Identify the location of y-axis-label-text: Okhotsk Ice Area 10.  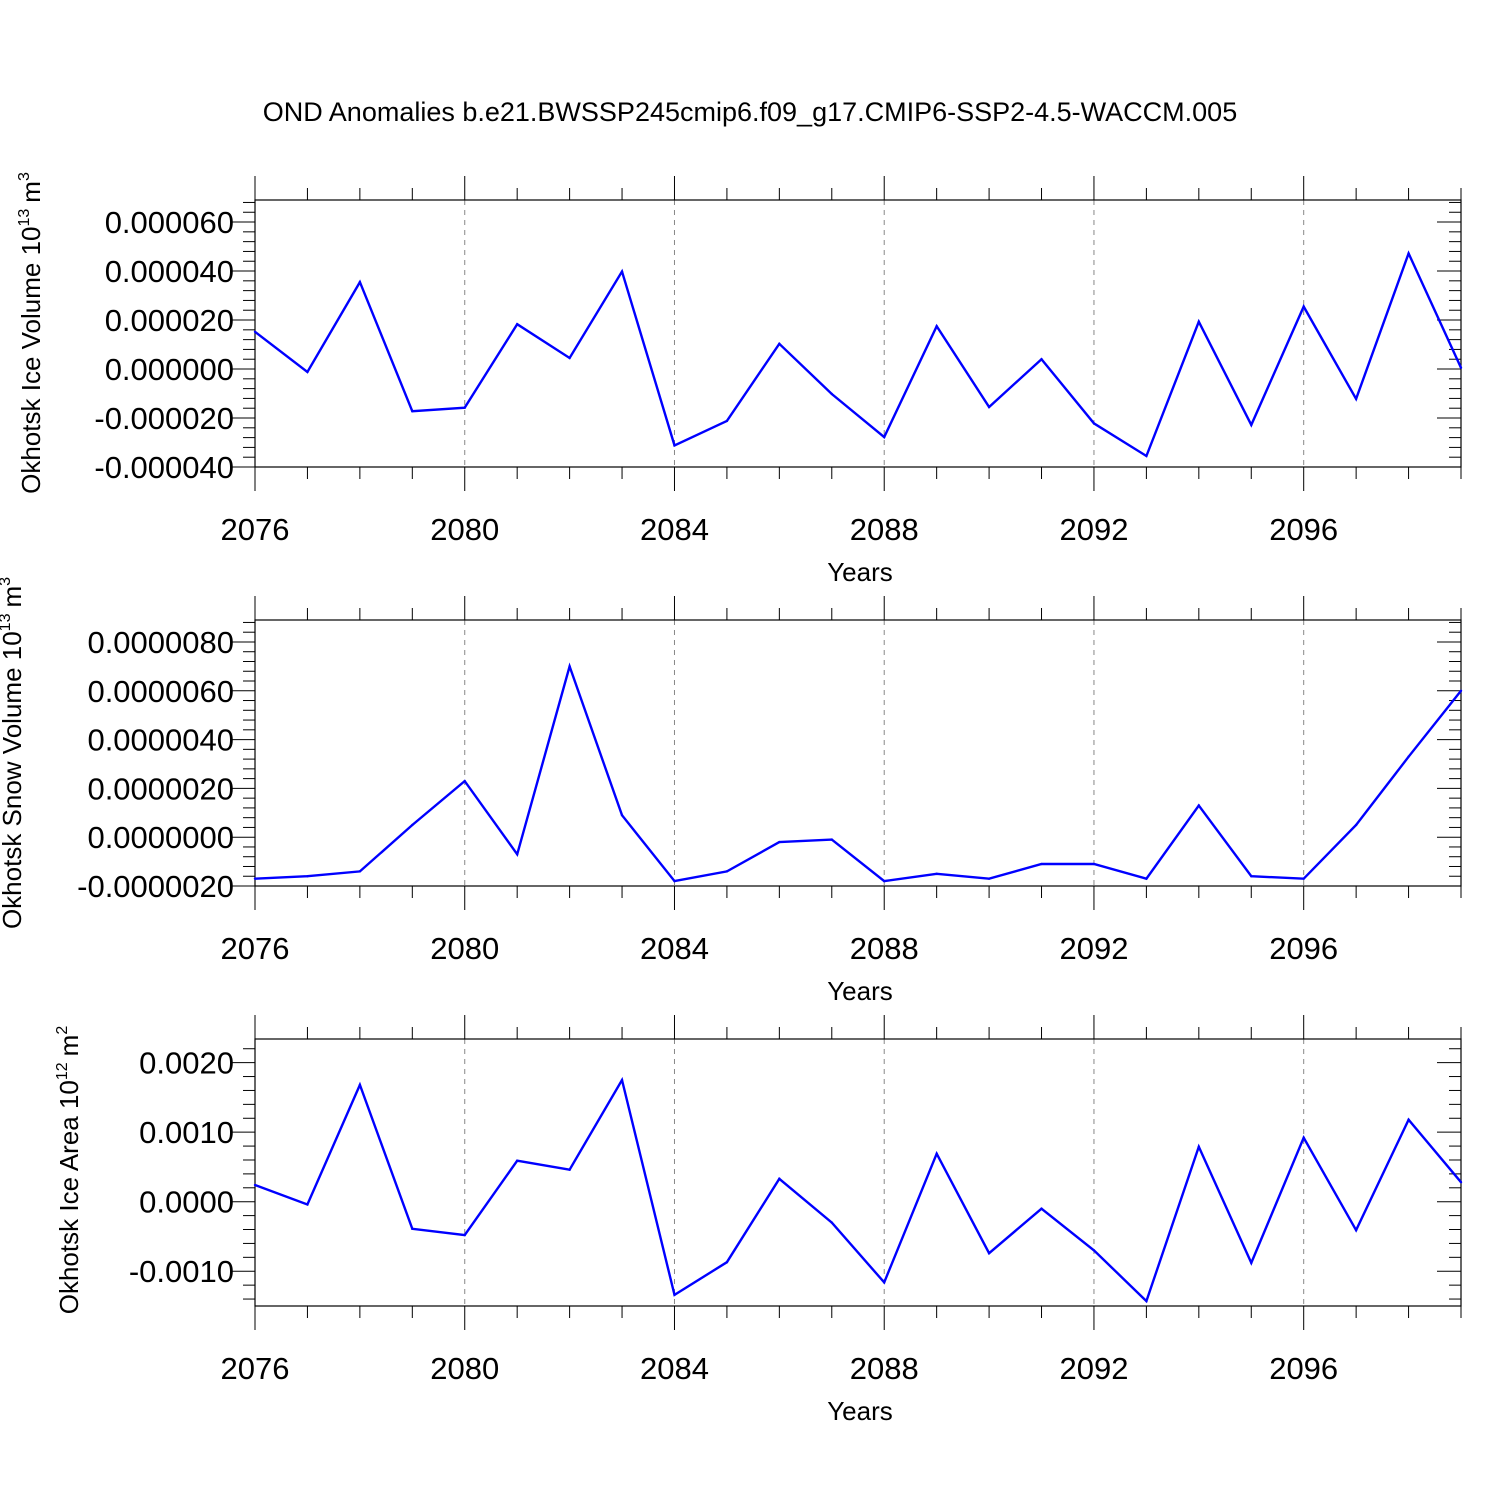
(69, 1197).